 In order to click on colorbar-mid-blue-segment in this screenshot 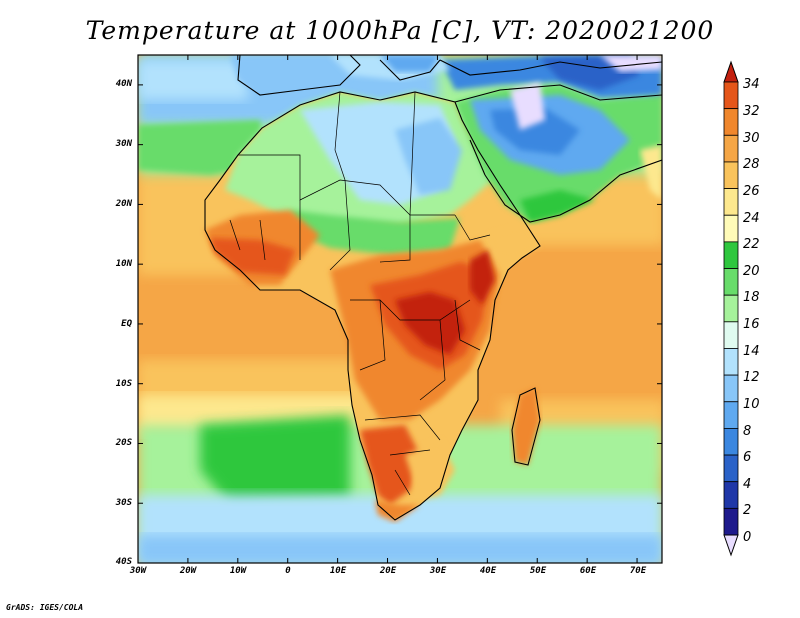, I will do `click(731, 442)`.